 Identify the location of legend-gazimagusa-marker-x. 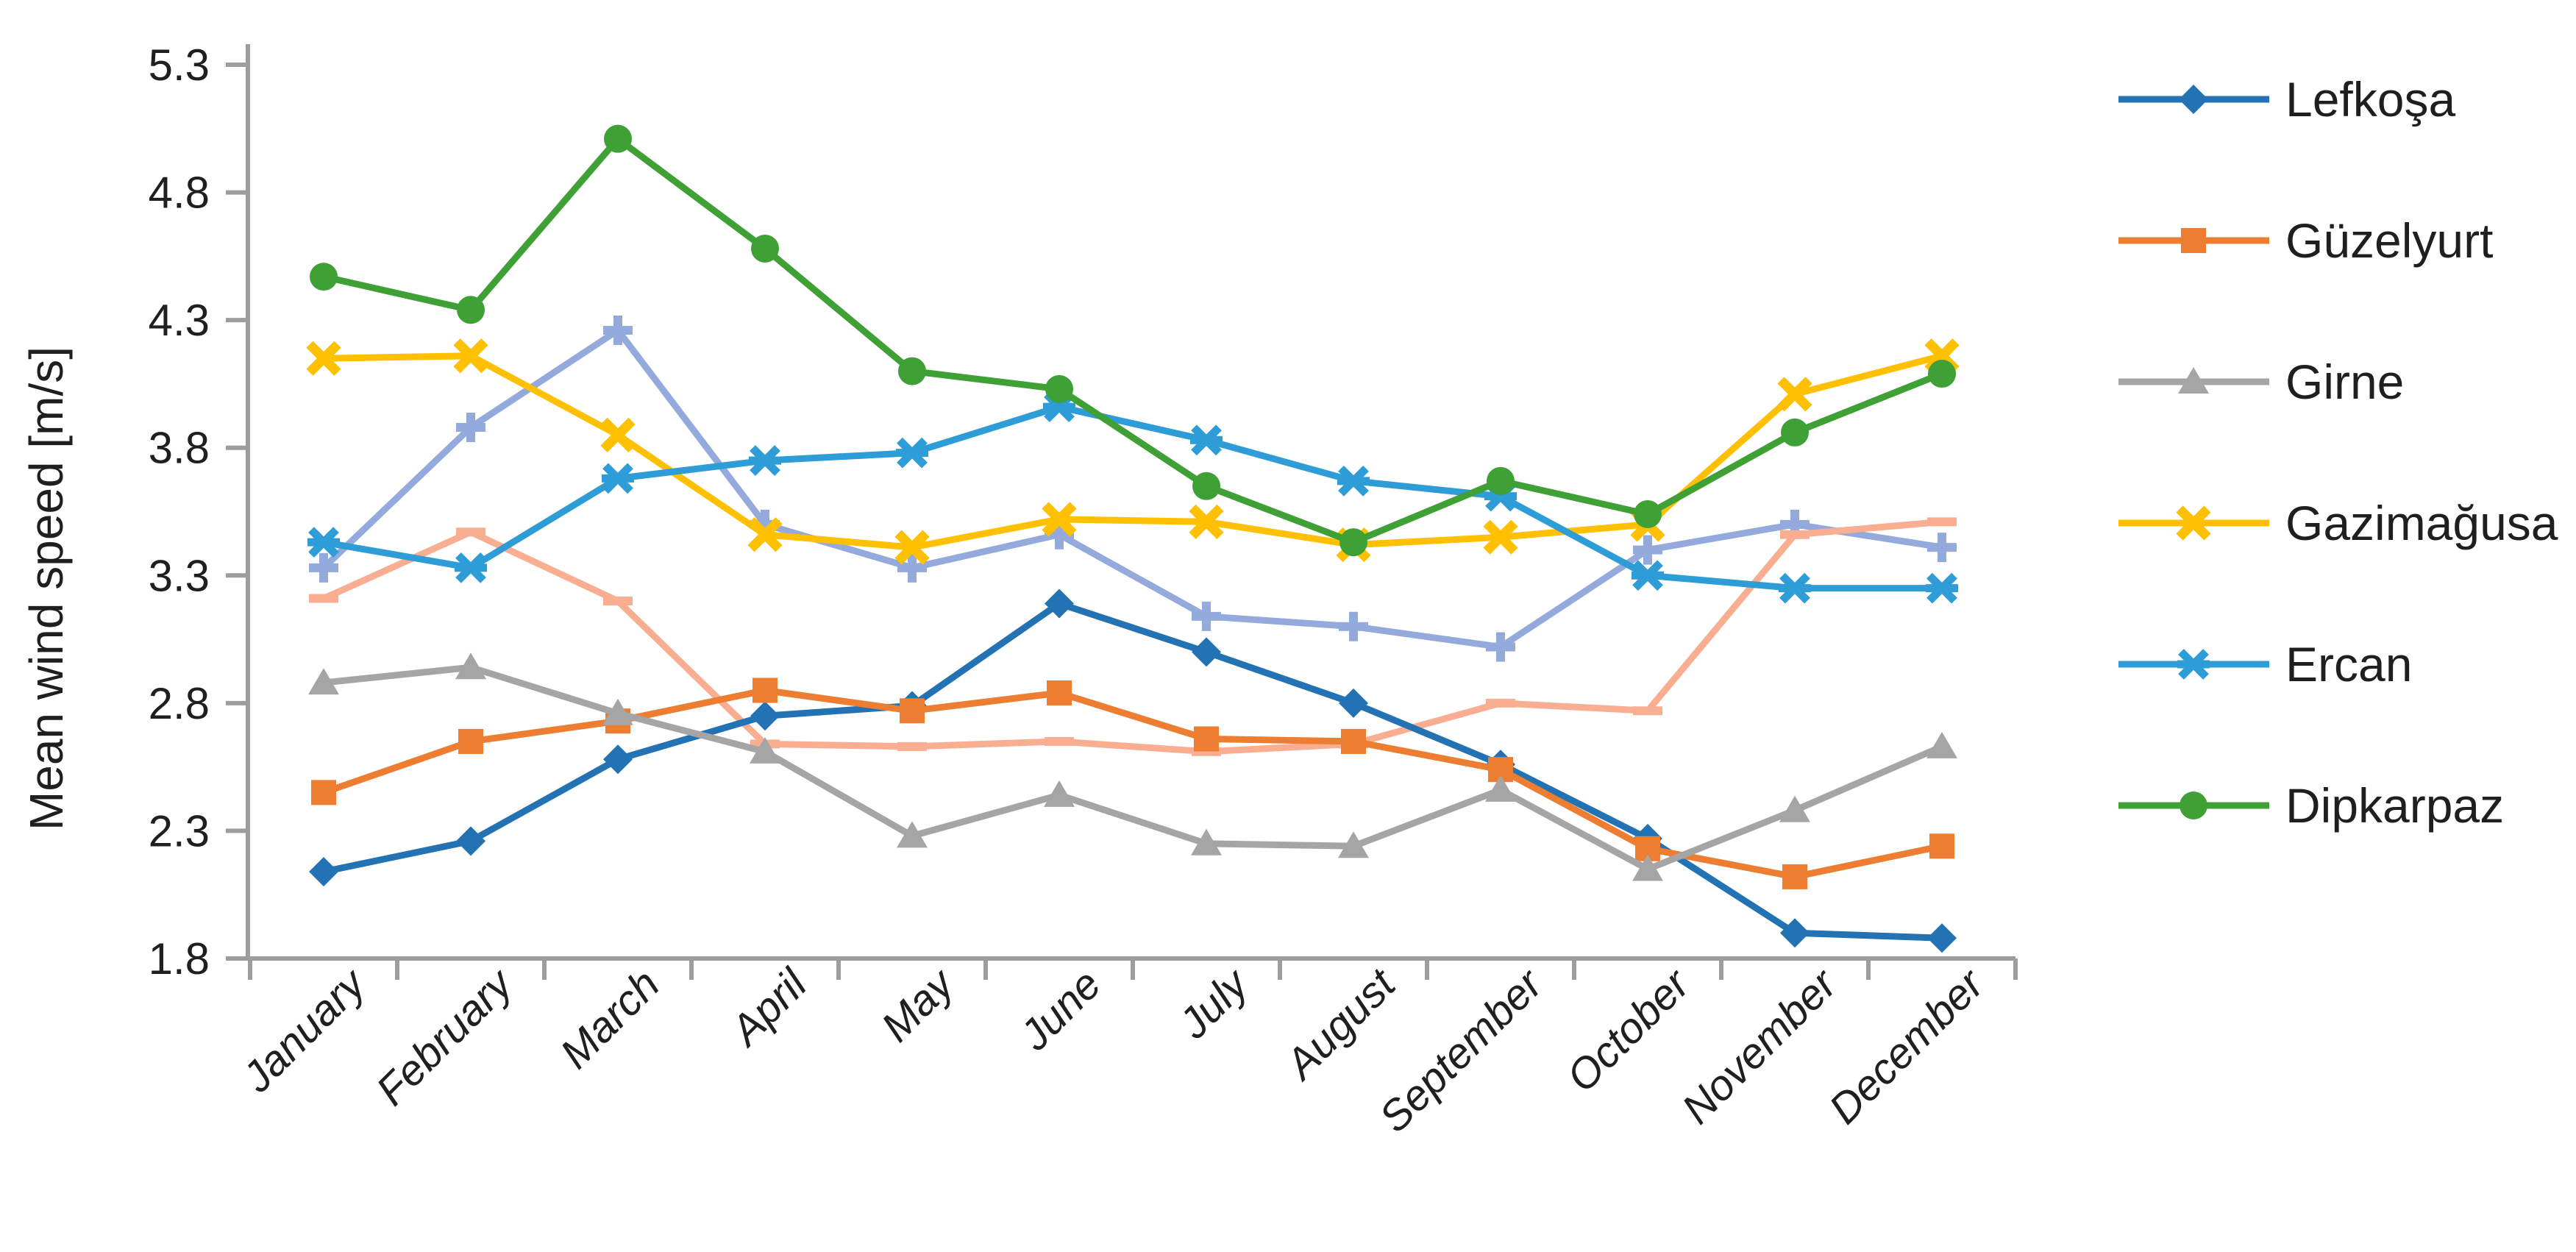
(2193, 523).